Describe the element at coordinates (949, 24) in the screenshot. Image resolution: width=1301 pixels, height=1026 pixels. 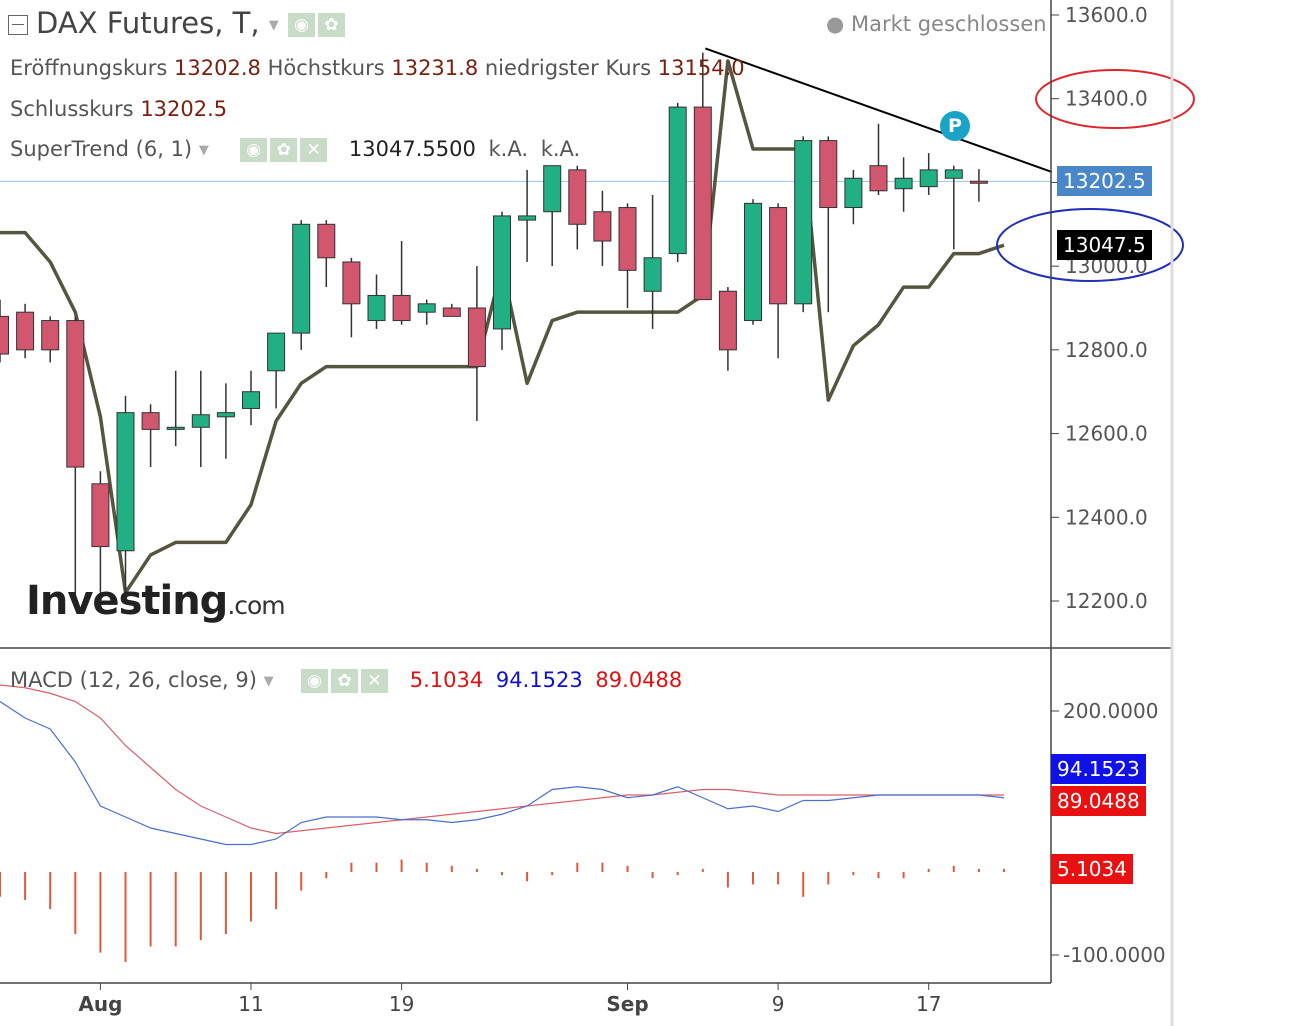
I see `status-label: Markt geschlossen` at that location.